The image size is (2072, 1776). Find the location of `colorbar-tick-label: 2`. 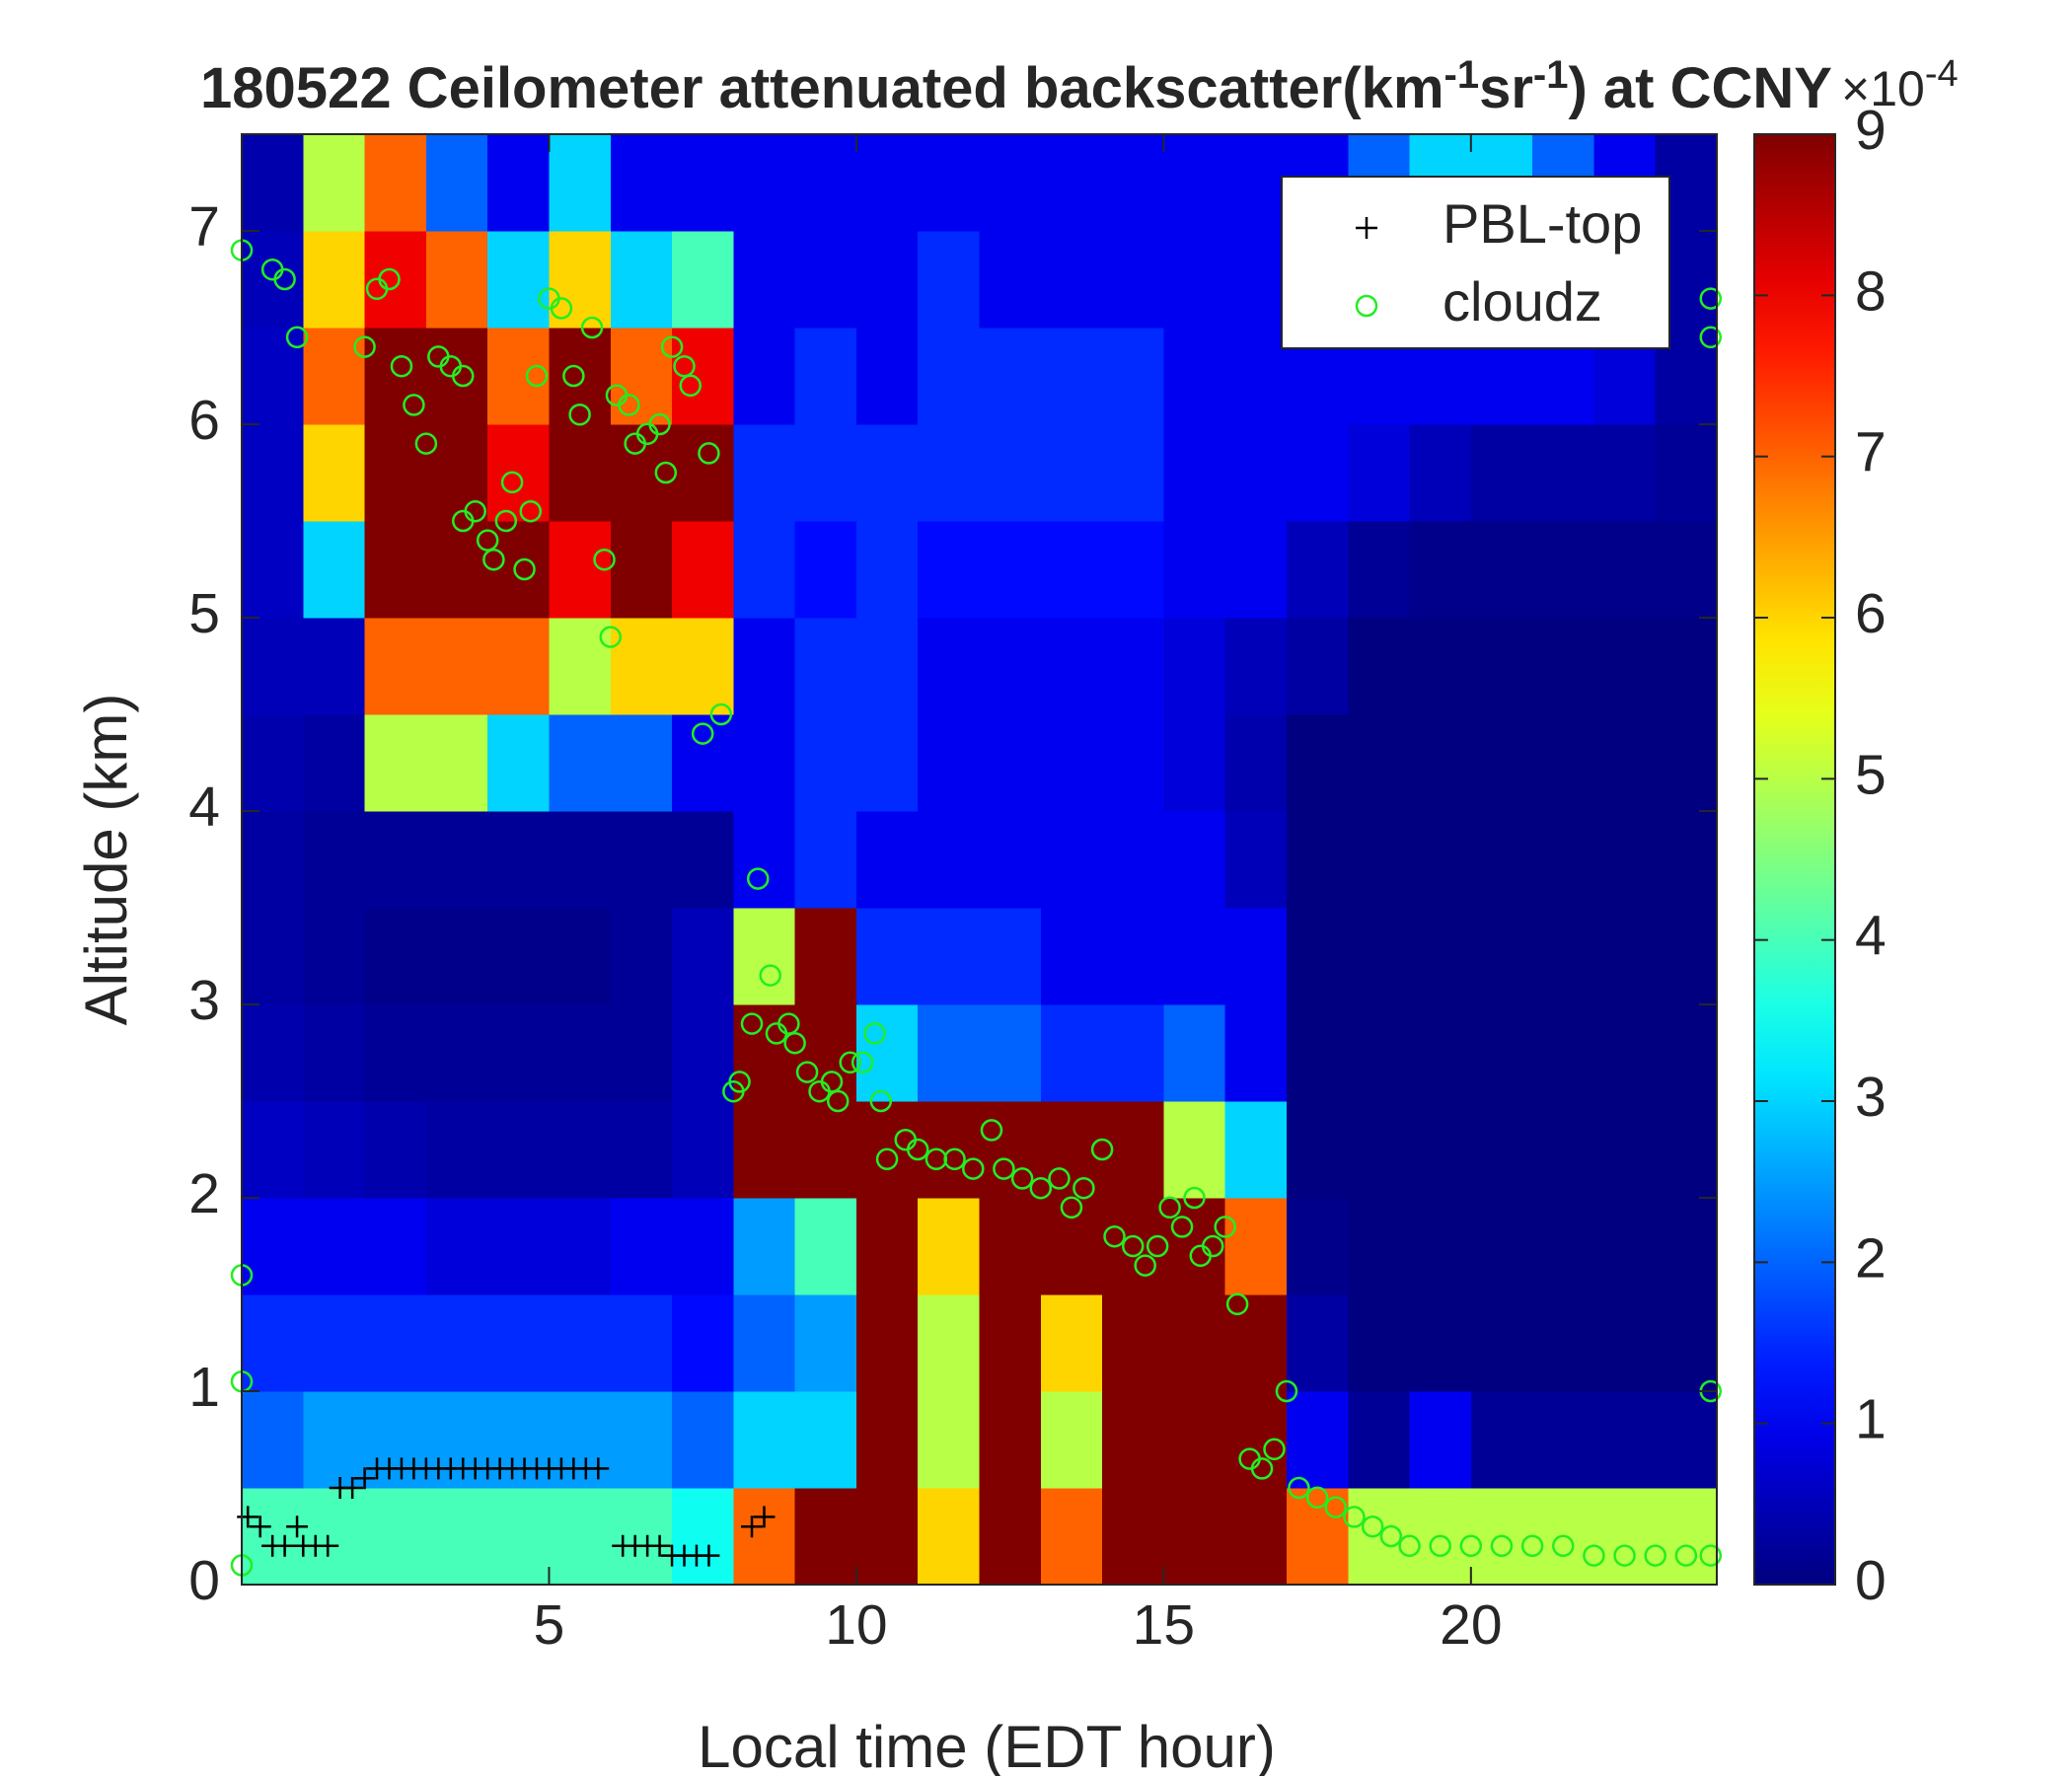

colorbar-tick-label: 2 is located at coordinates (1871, 1258).